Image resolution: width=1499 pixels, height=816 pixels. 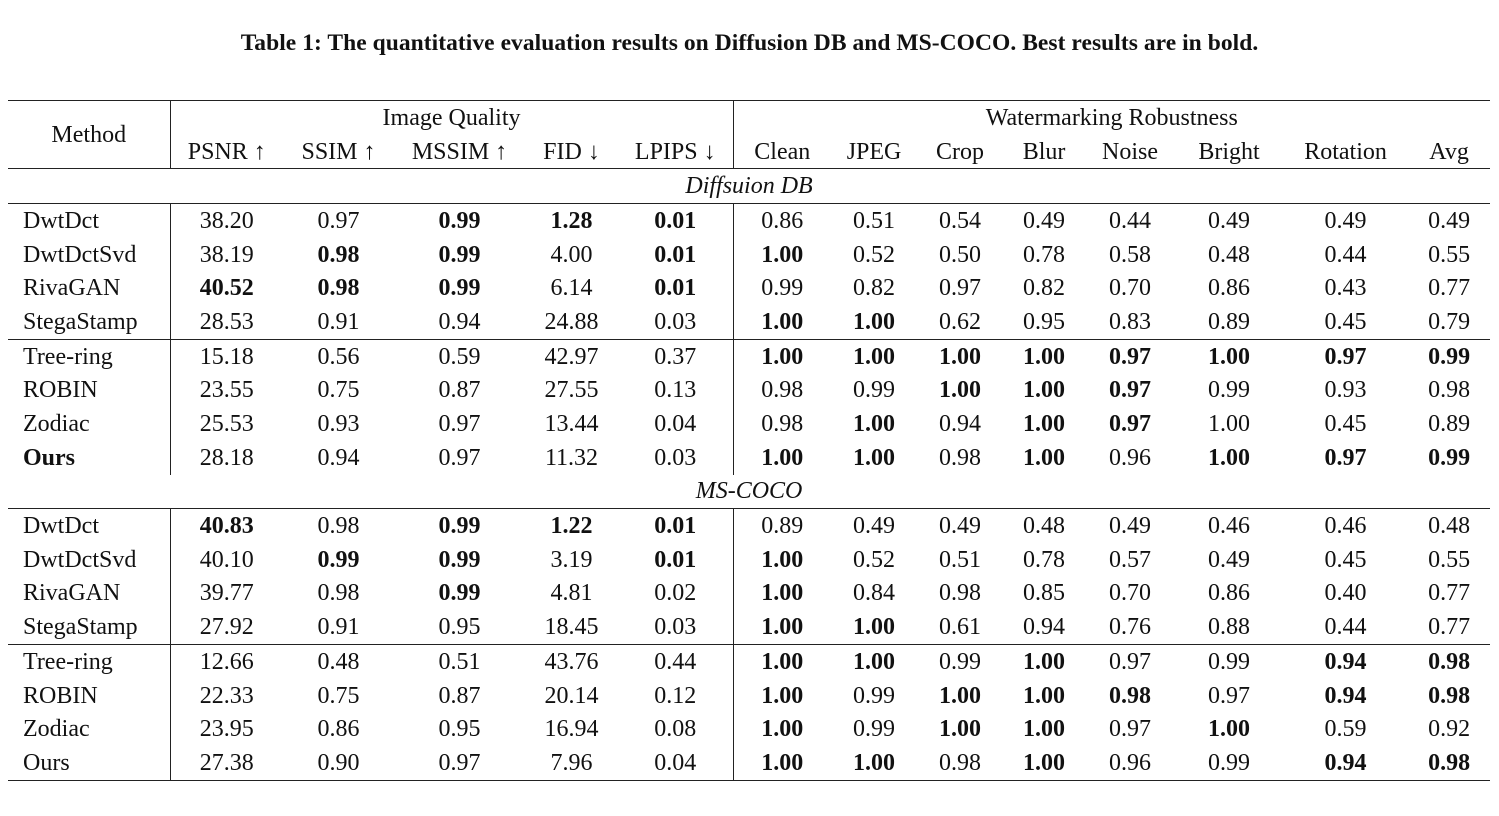 I want to click on method-cell: Ours, so click(x=89, y=763).